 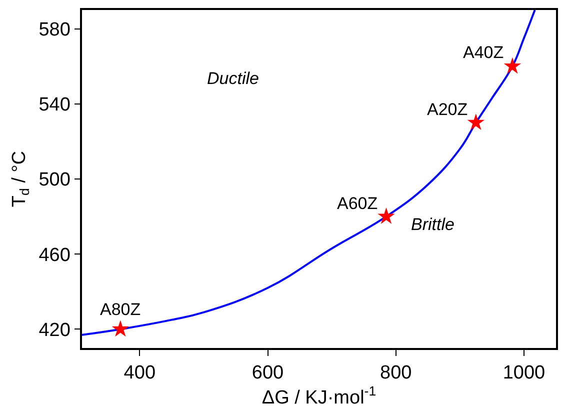 I want to click on annotation: Brittle, so click(x=432, y=224).